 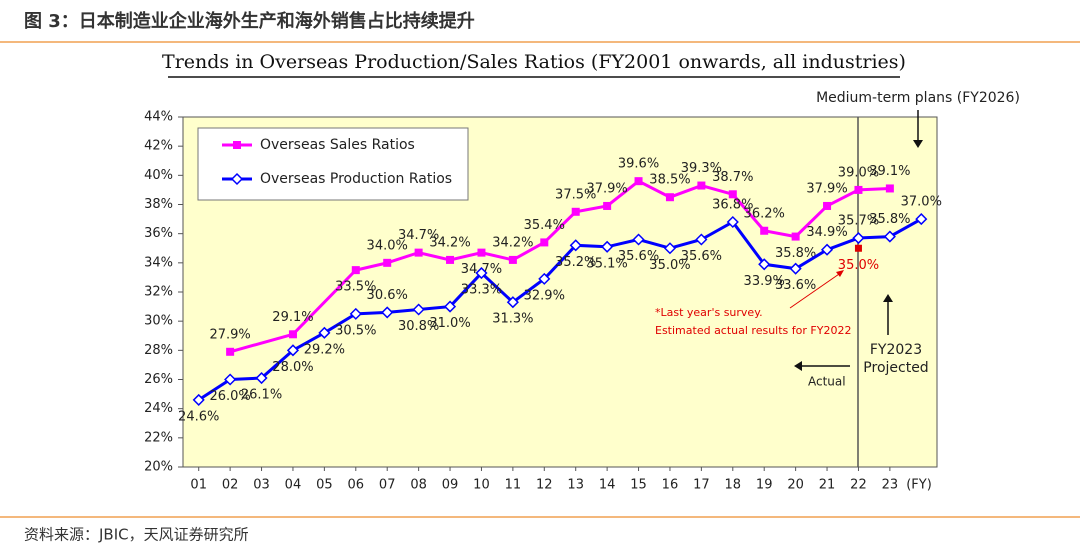 I want to click on value-label: 30.6%, so click(x=387, y=295).